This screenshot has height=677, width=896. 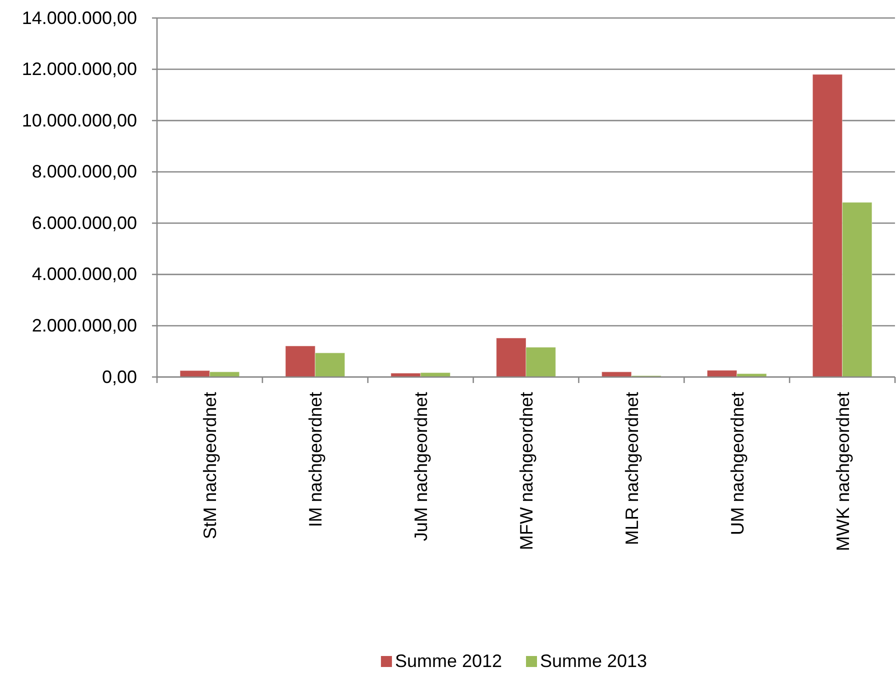 I want to click on x-tick-label: JuM nachgeordnet, so click(x=421, y=467).